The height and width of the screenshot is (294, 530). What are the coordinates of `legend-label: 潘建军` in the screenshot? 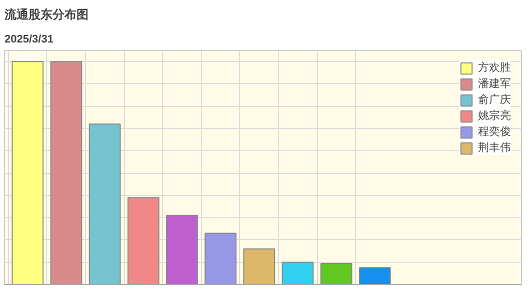 It's located at (494, 83).